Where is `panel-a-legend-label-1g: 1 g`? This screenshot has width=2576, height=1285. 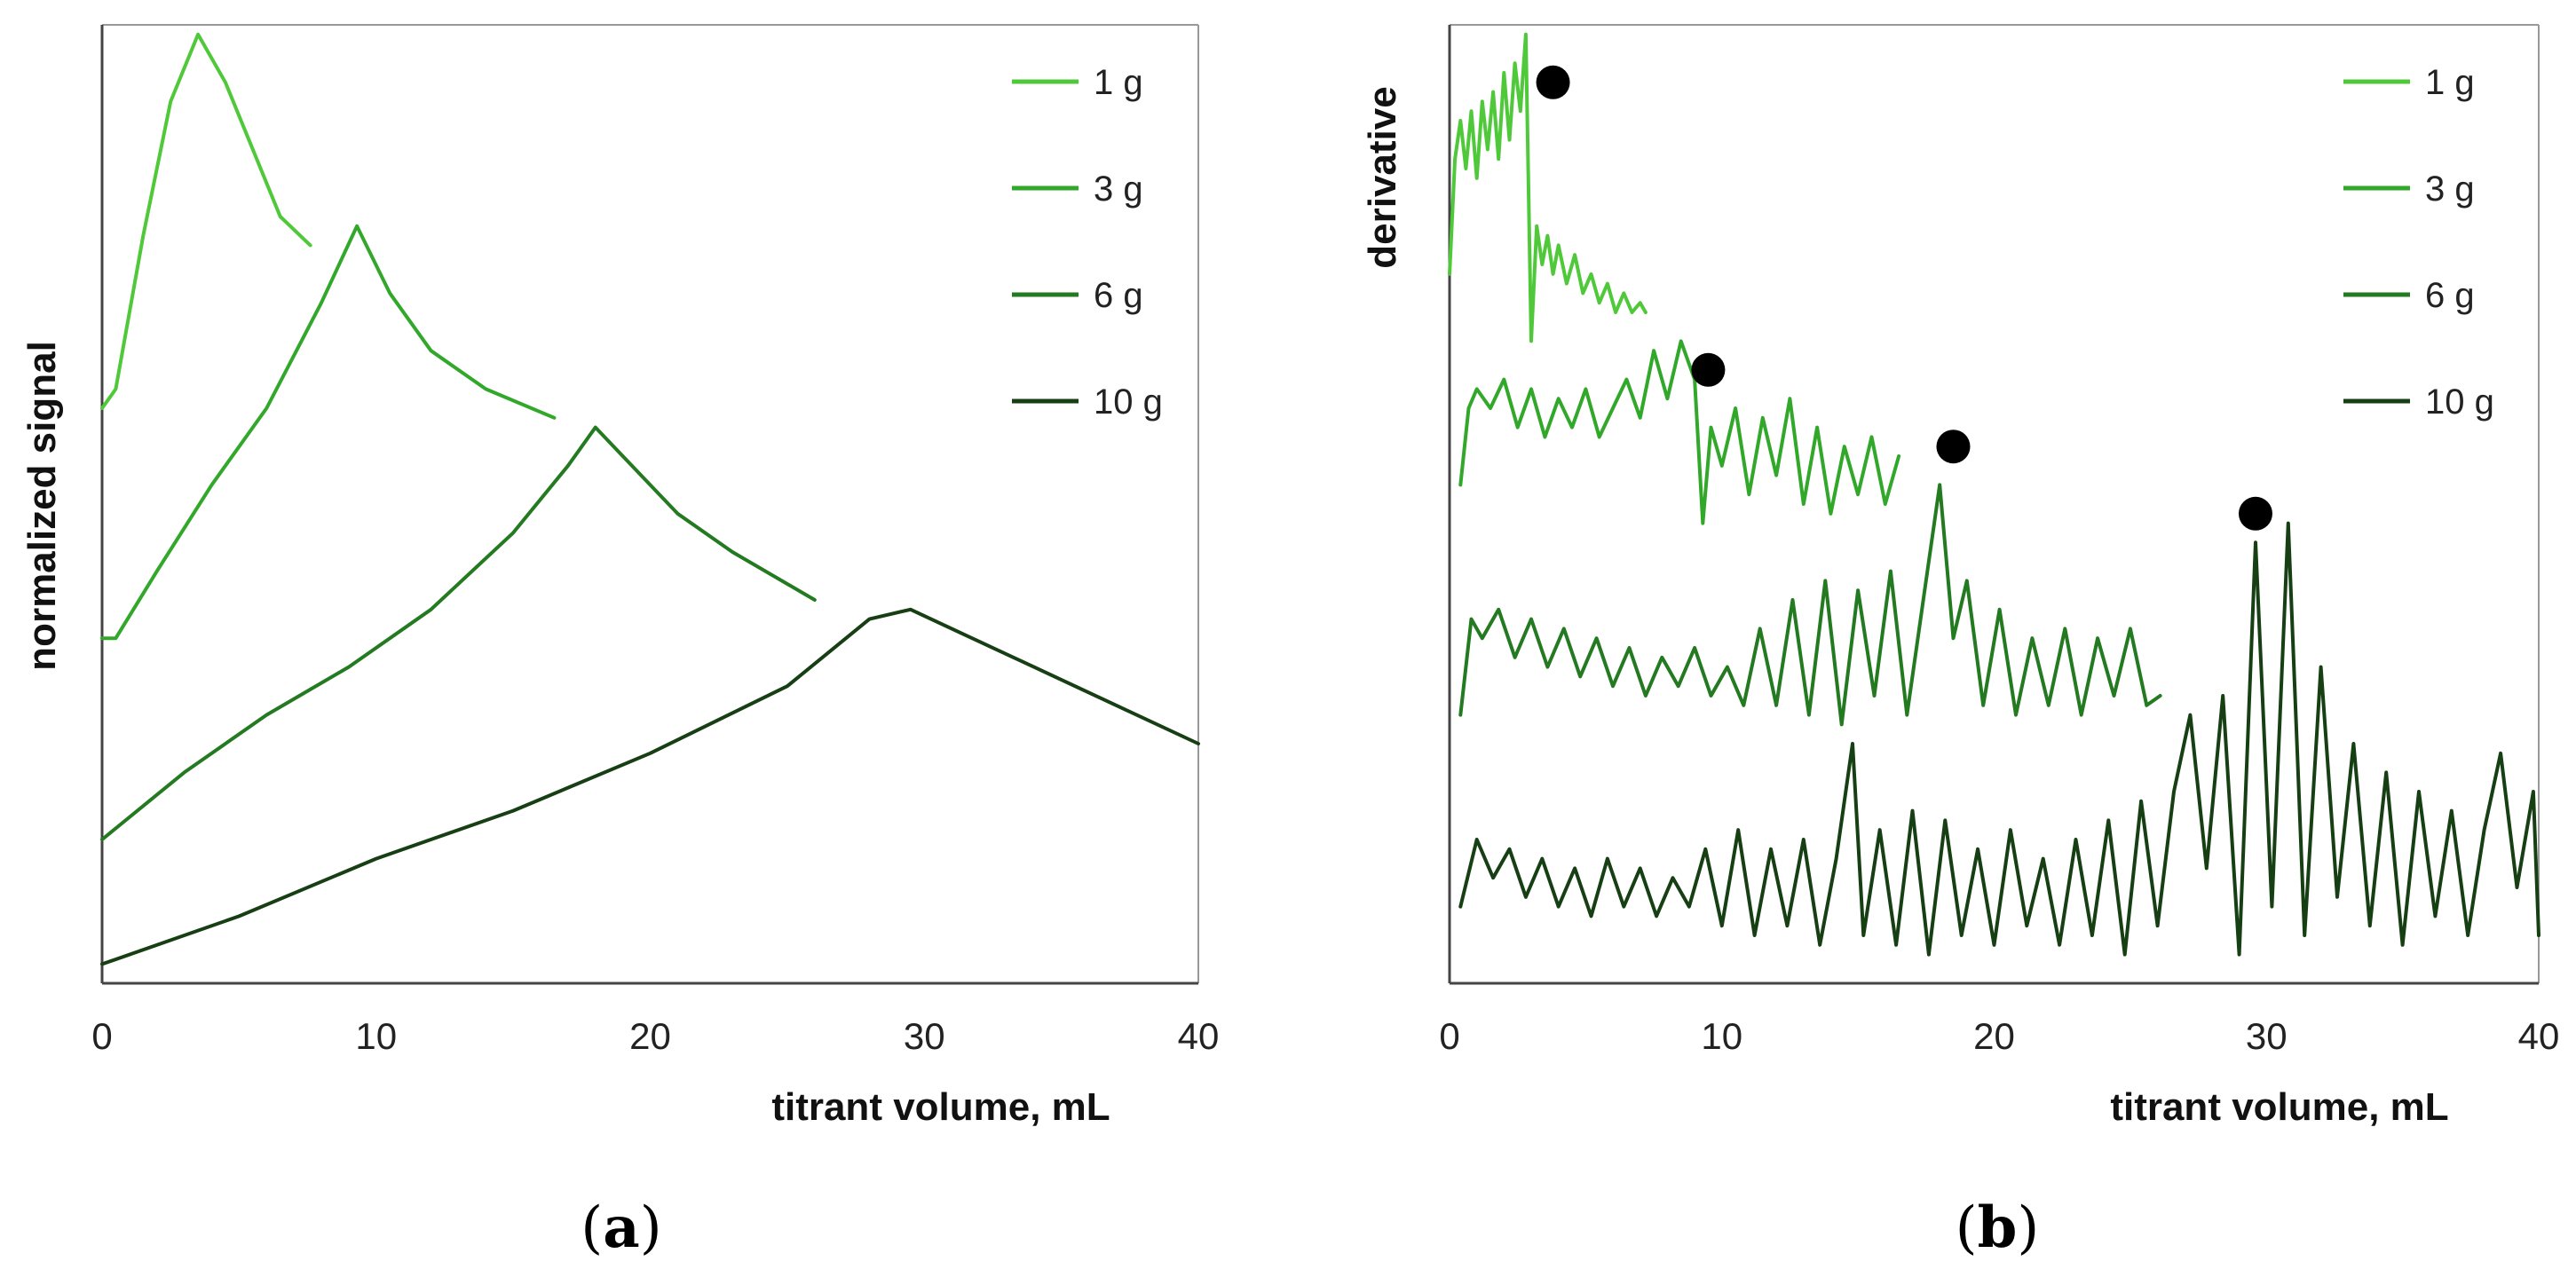 panel-a-legend-label-1g: 1 g is located at coordinates (1118, 82).